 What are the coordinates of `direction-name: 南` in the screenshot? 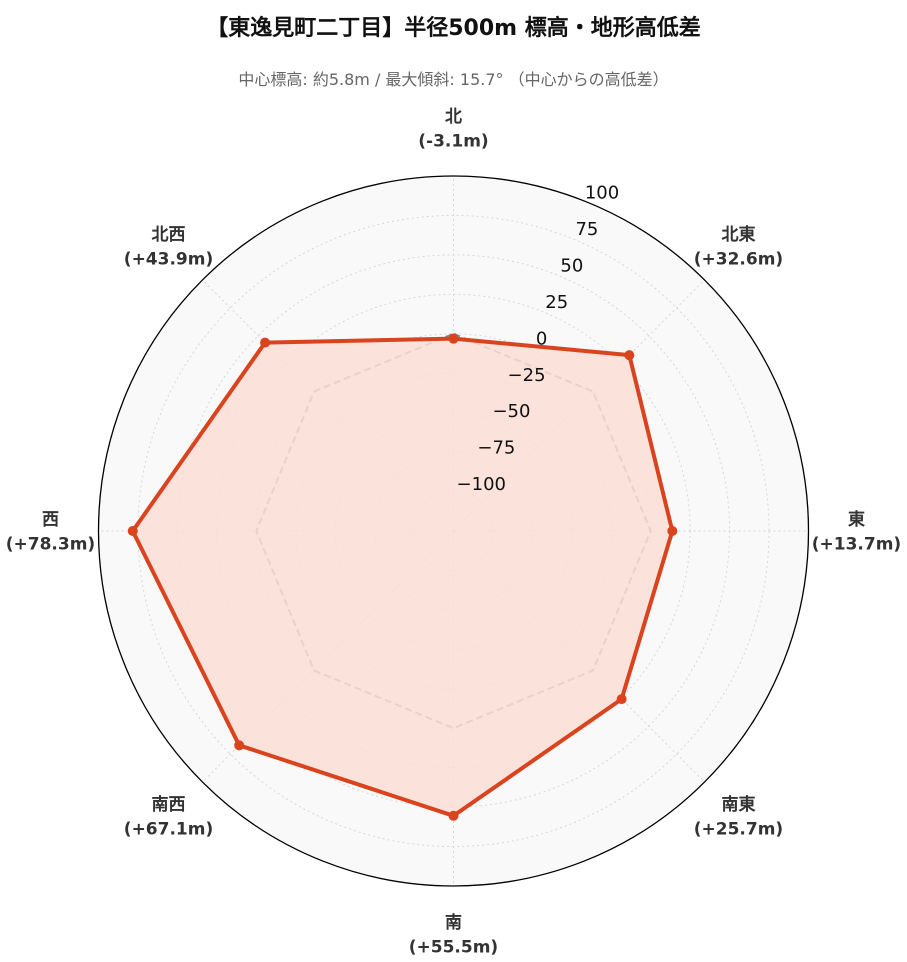 It's located at (453, 922).